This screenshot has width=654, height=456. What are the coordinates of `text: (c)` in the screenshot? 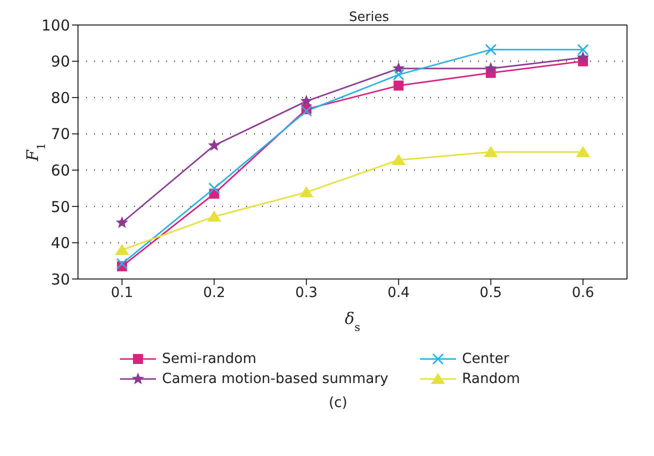 It's located at (338, 403).